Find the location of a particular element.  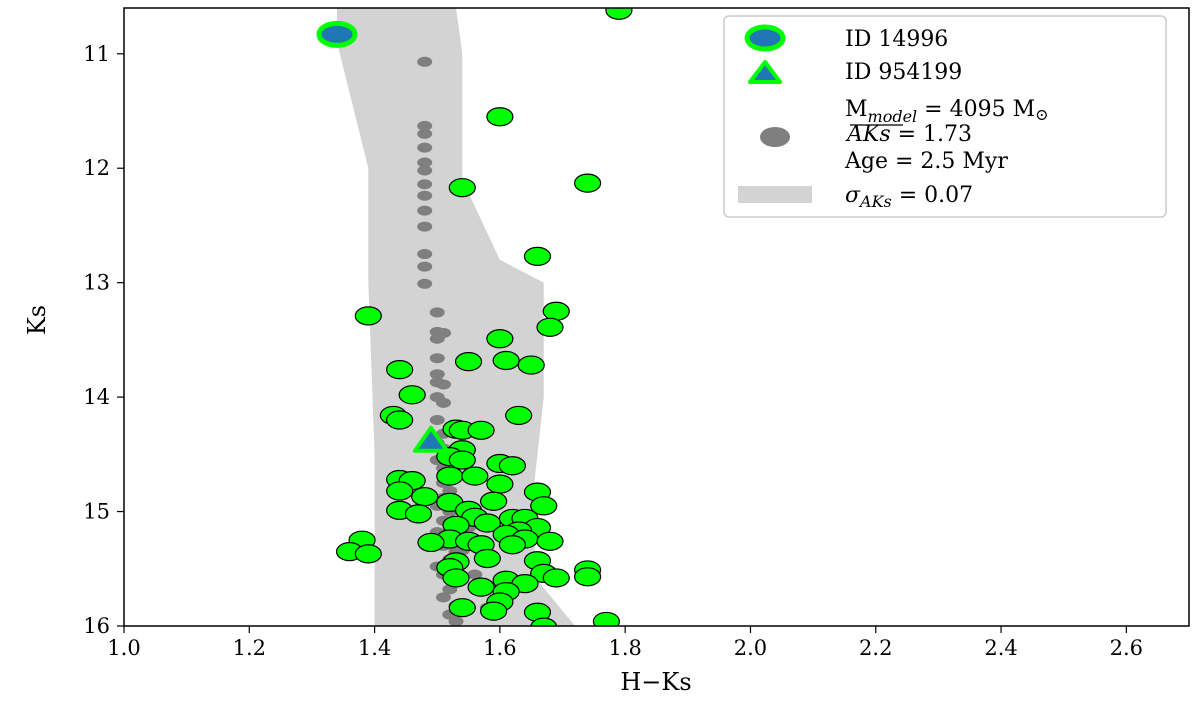

y-tick-label: 16 is located at coordinates (96, 626).